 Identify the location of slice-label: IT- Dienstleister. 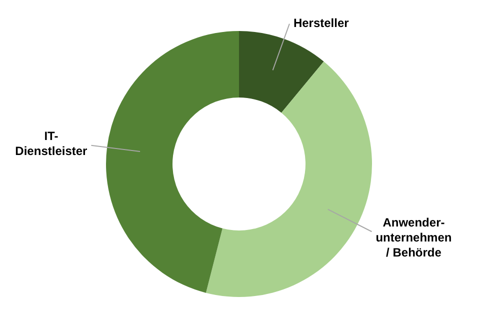
(51, 143).